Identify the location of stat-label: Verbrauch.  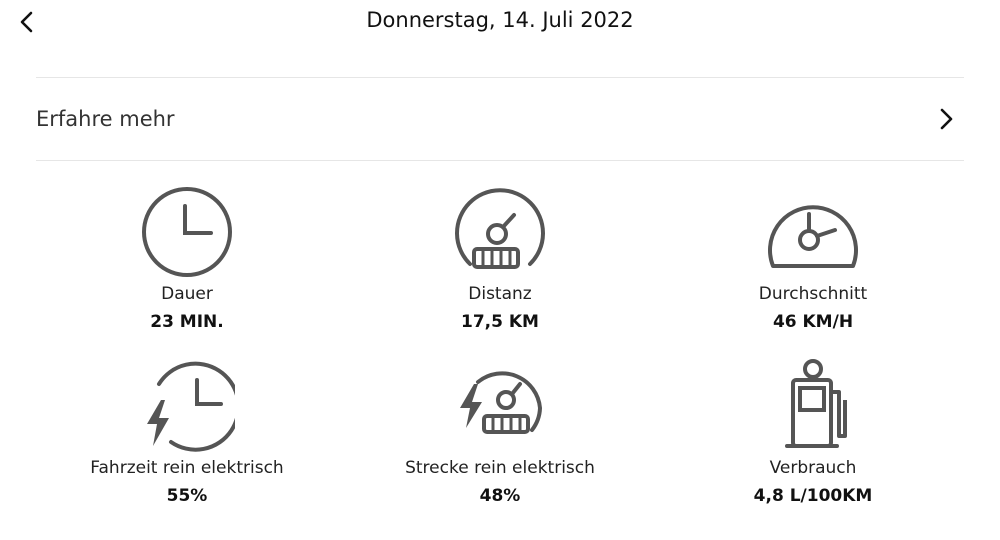
(813, 468).